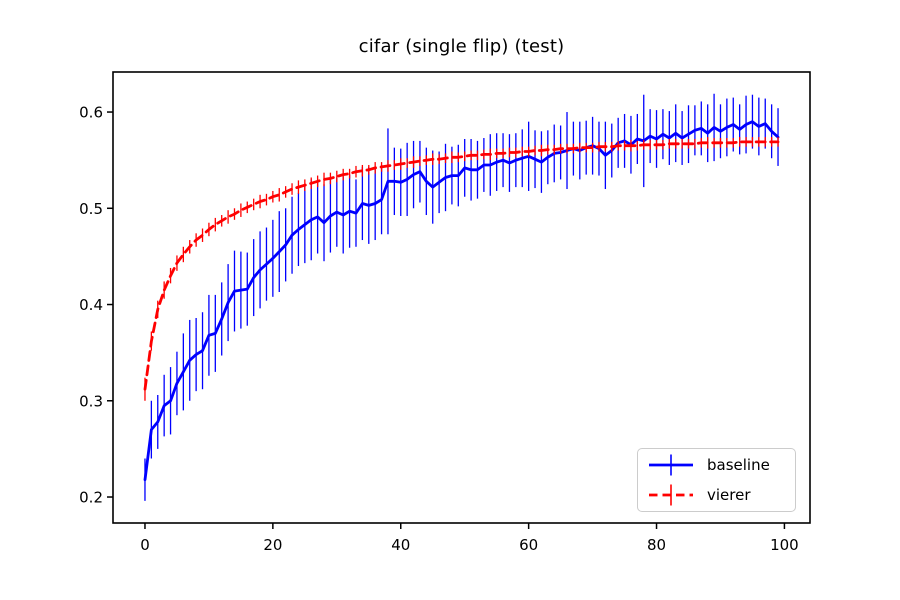 The image size is (900, 600). I want to click on x-tick-label: 40, so click(400, 545).